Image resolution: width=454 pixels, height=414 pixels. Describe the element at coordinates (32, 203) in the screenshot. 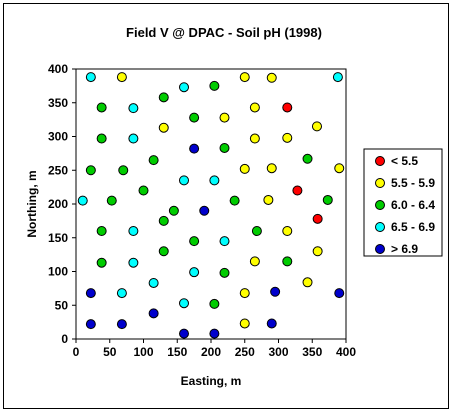

I see `y-axis-title: Northing, m` at that location.